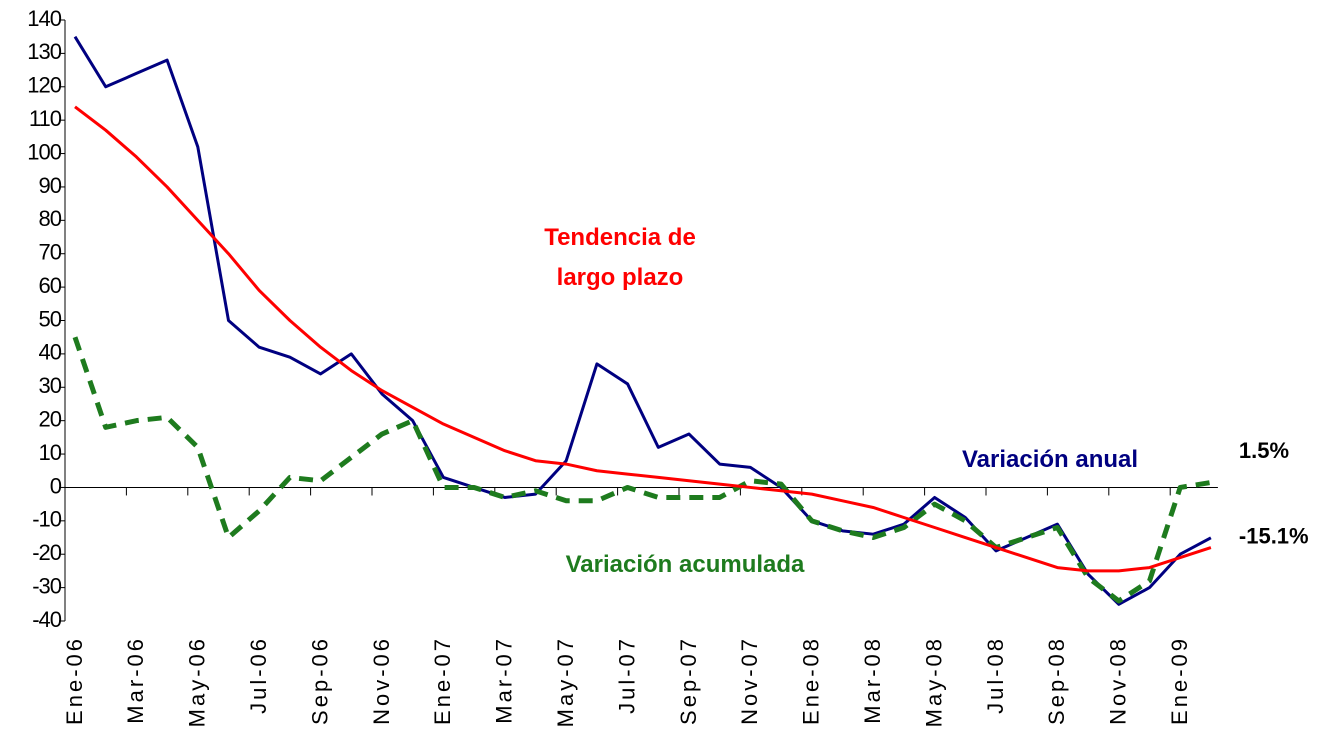 The width and height of the screenshot is (1331, 749). I want to click on x-tick-label: Jul-06, so click(258, 675).